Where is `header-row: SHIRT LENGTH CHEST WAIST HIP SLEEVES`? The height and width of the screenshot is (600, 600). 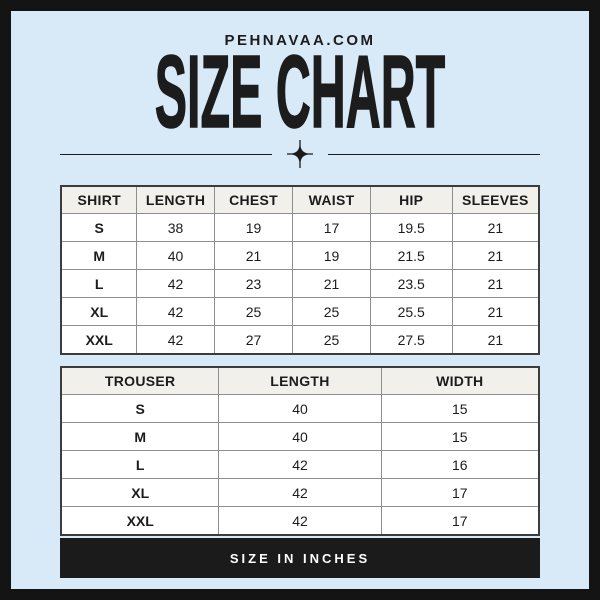
header-row: SHIRT LENGTH CHEST WAIST HIP SLEEVES is located at coordinates (300, 199).